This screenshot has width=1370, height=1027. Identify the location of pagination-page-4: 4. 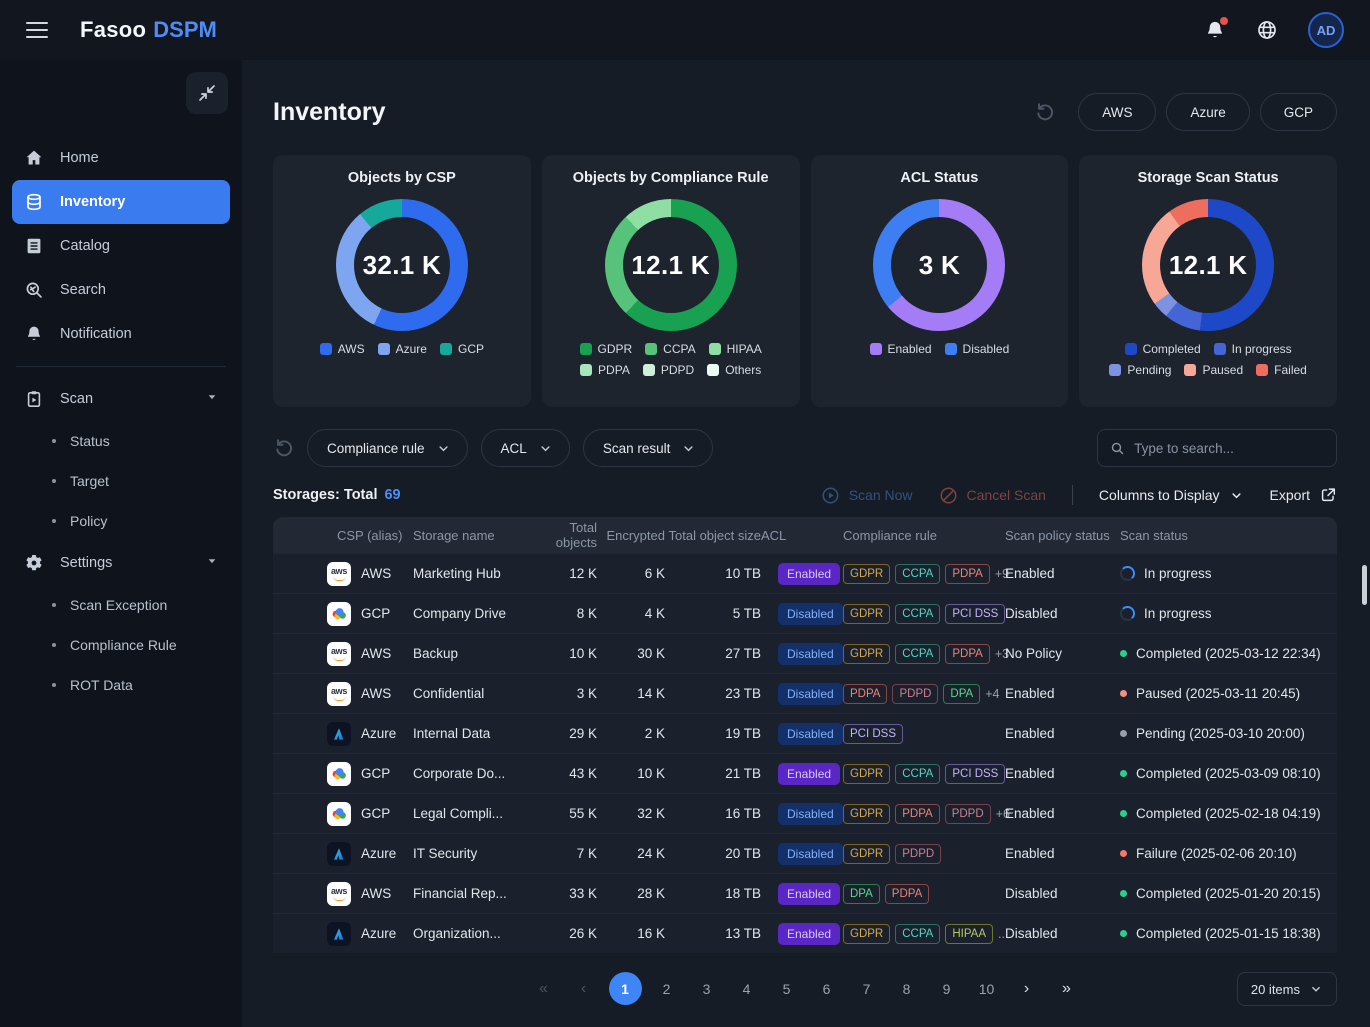
(746, 988).